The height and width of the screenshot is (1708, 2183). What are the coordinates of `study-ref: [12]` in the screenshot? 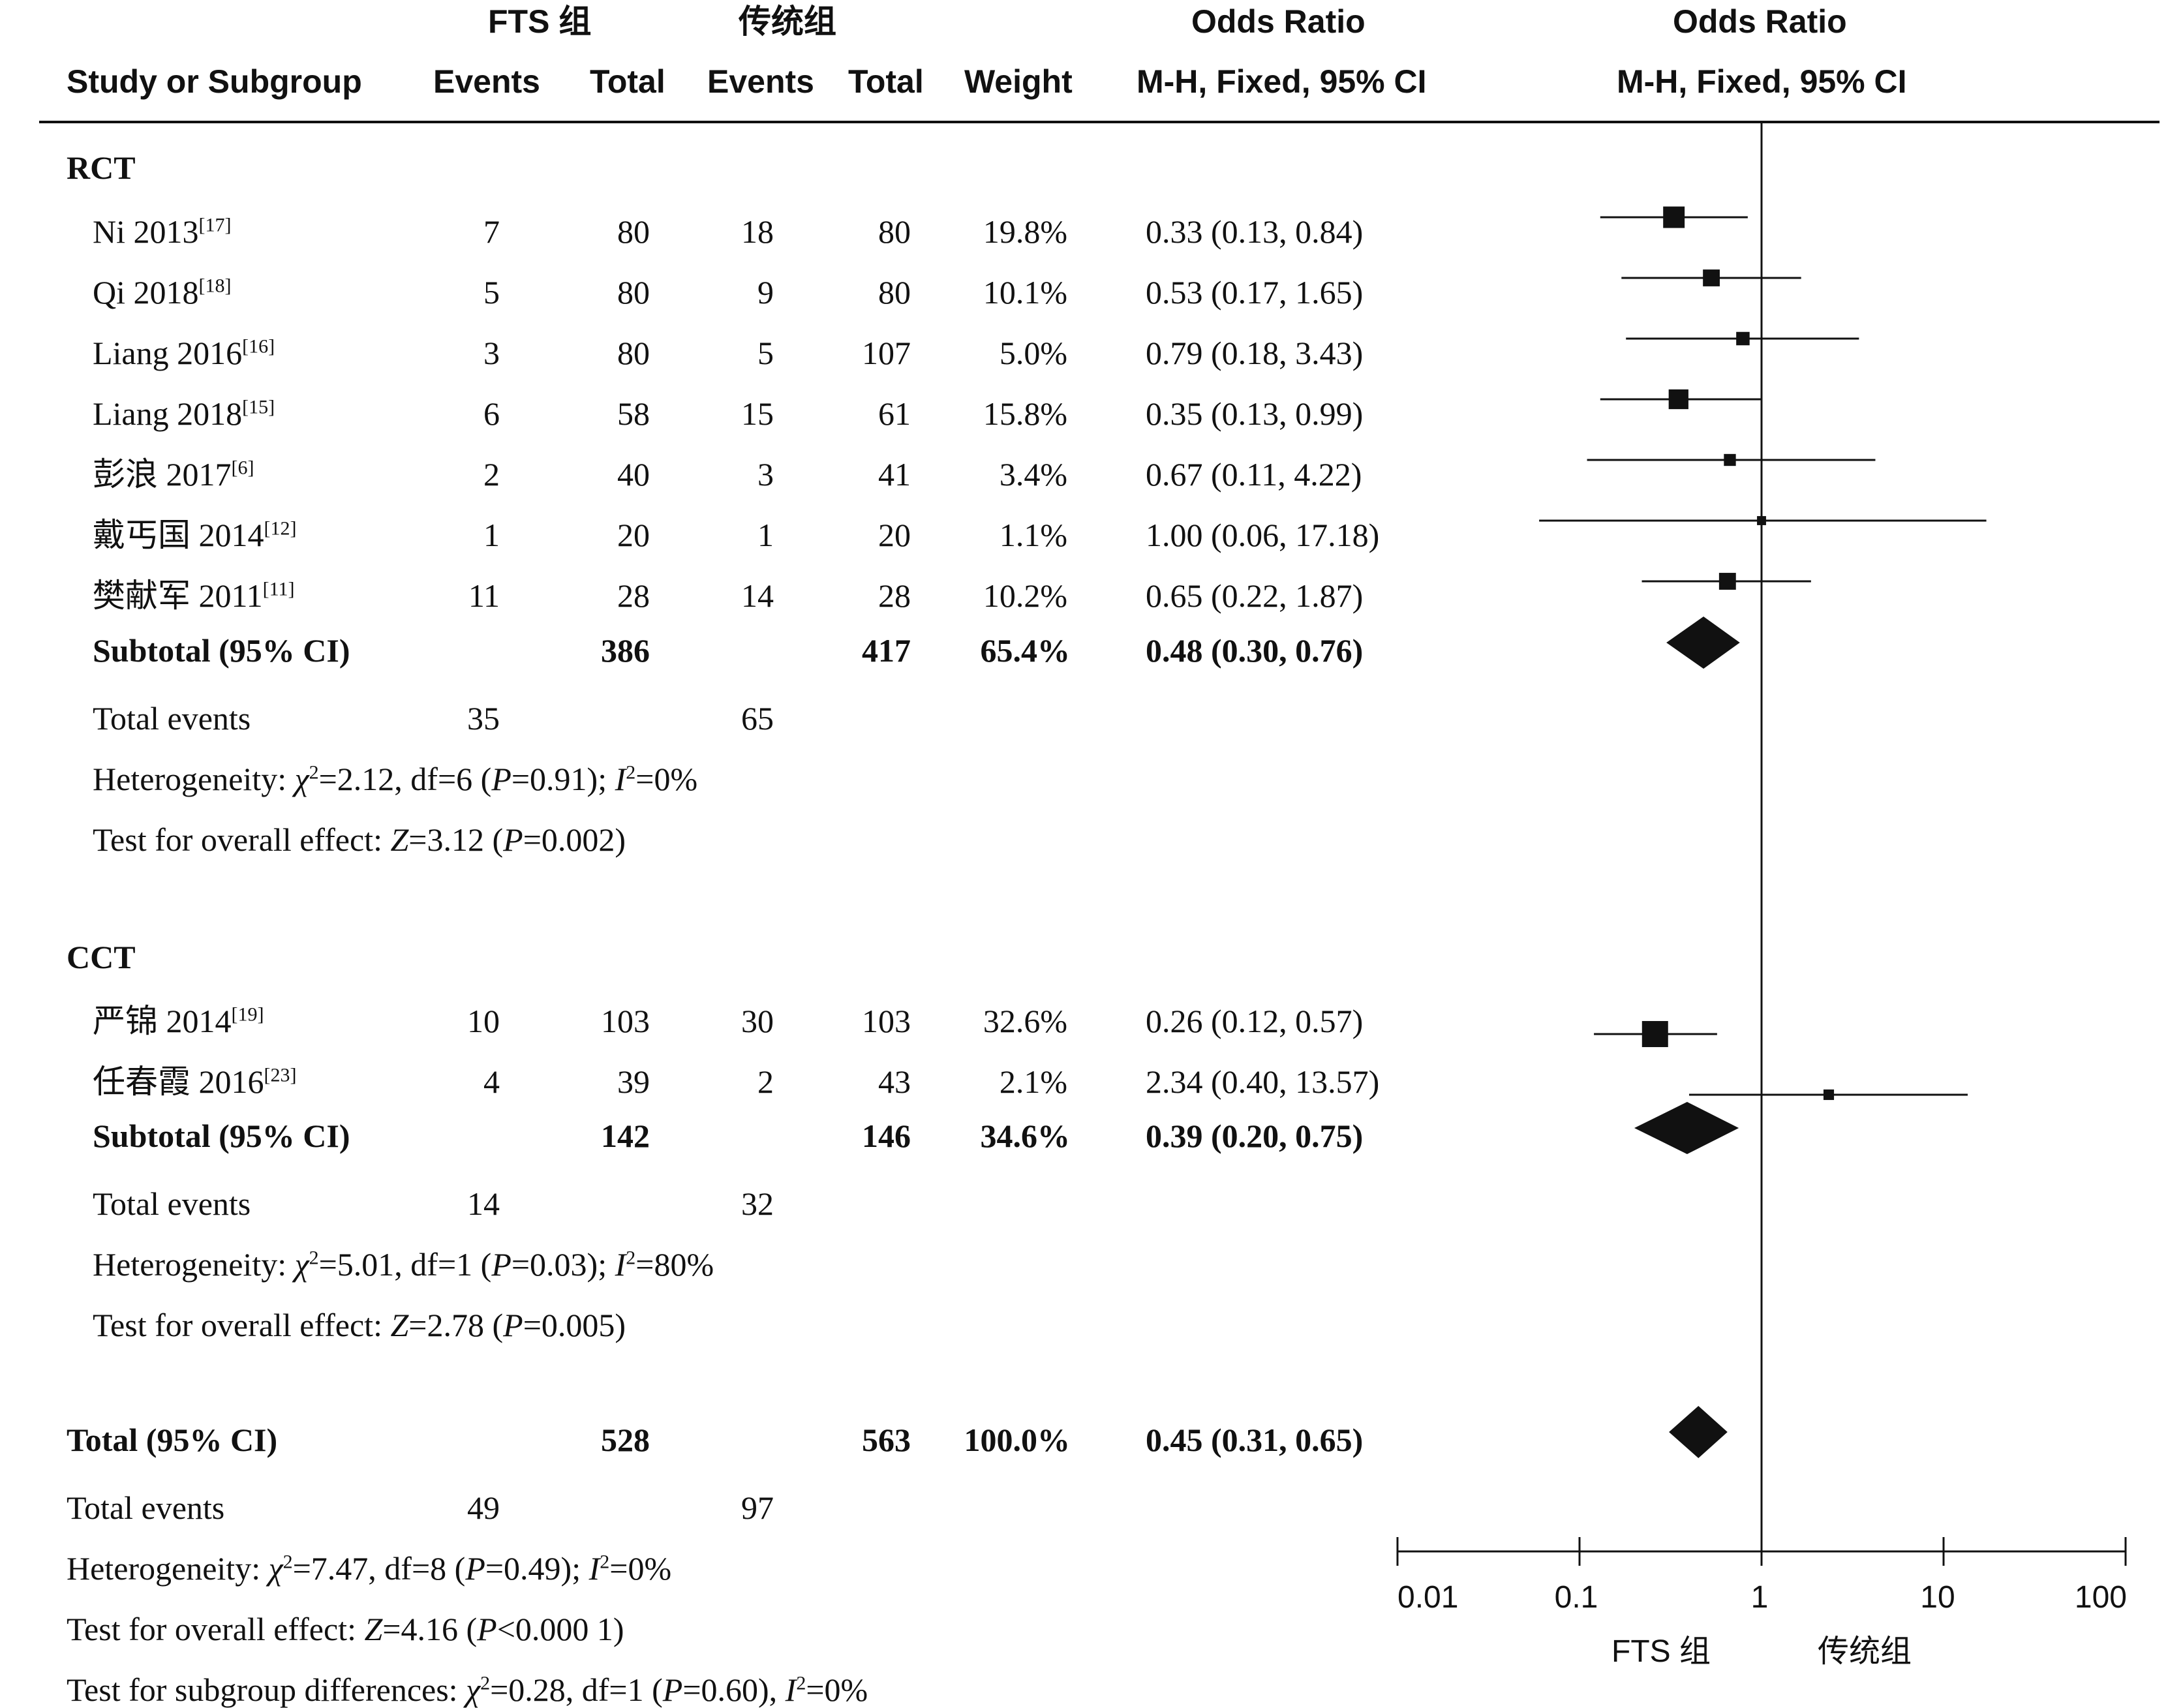 It's located at (280, 528).